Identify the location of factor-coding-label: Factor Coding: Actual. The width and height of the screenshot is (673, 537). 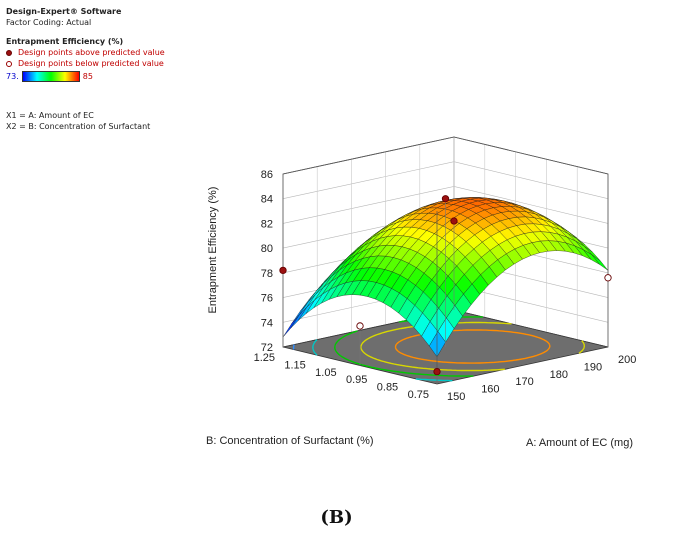
(49, 22).